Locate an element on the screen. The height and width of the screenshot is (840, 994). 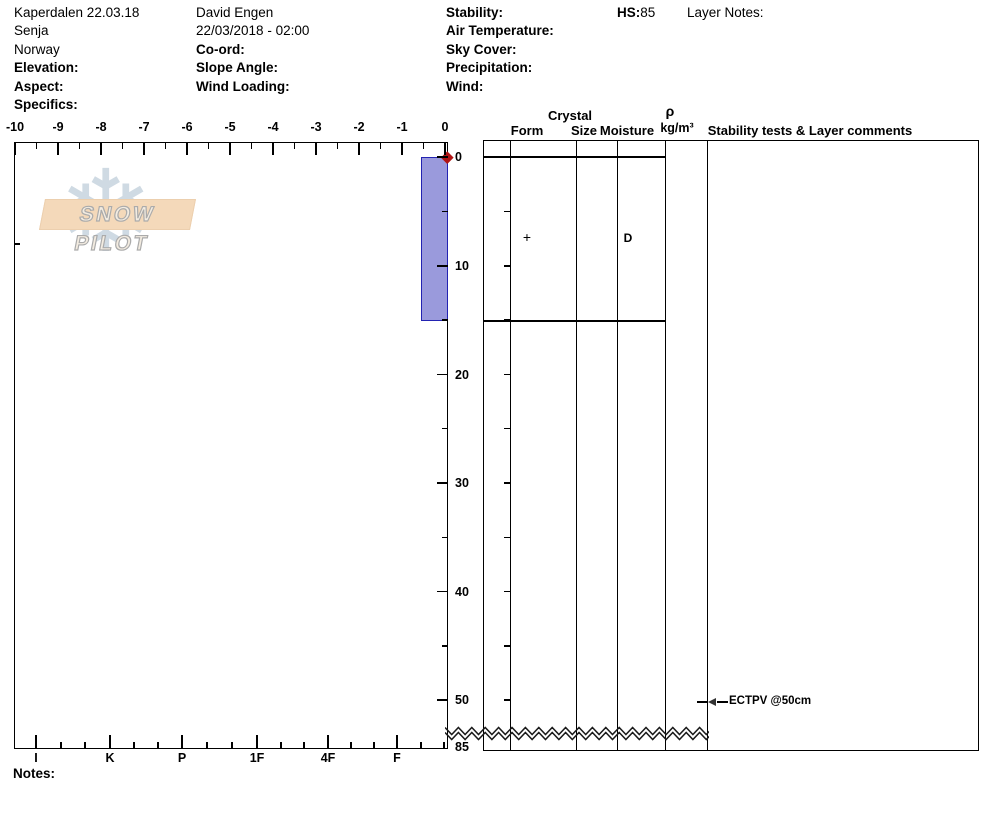
depth-axis-label: 40 is located at coordinates (462, 592).